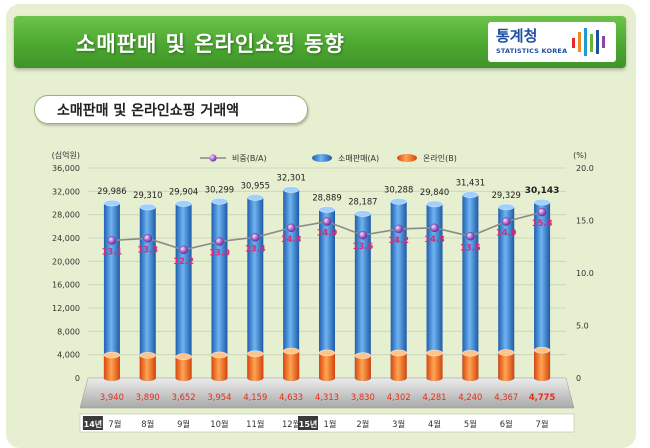  I want to click on retail-value-label: 32,301, so click(290, 178).